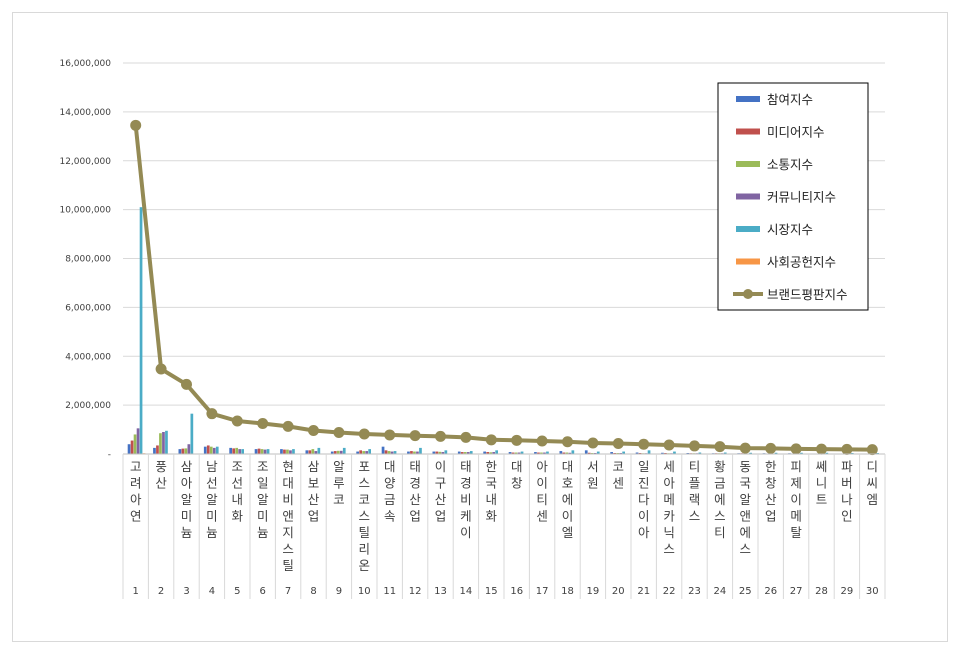 This screenshot has height=654, width=960. What do you see at coordinates (542, 591) in the screenshot?
I see `rank-label-17: 17` at bounding box center [542, 591].